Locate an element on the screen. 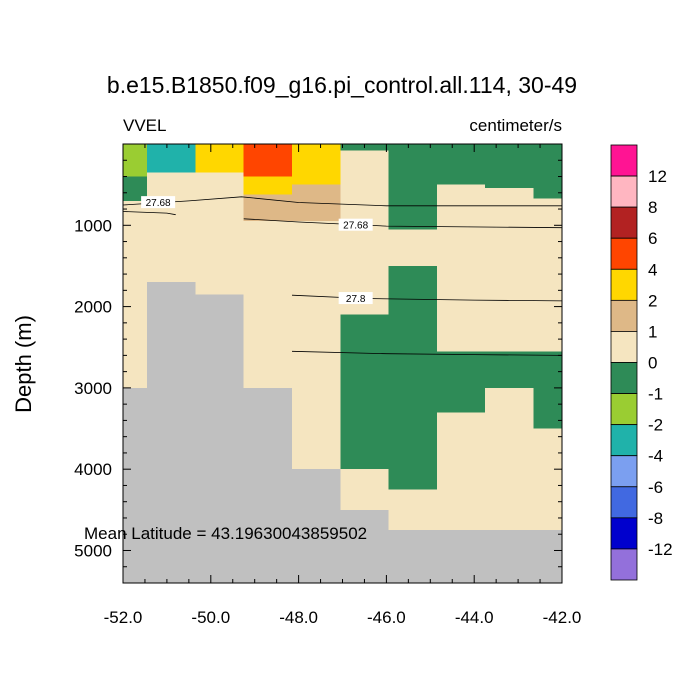  y-tick-label: 3000 is located at coordinates (93, 388).